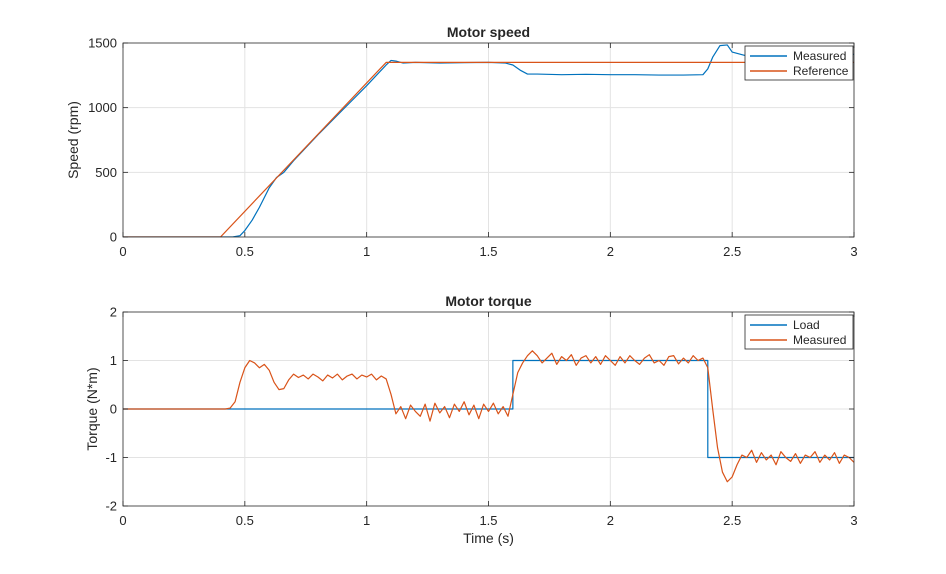 This screenshot has width=946, height=574. Describe the element at coordinates (488, 301) in the screenshot. I see `chart-title: Motor torque` at that location.